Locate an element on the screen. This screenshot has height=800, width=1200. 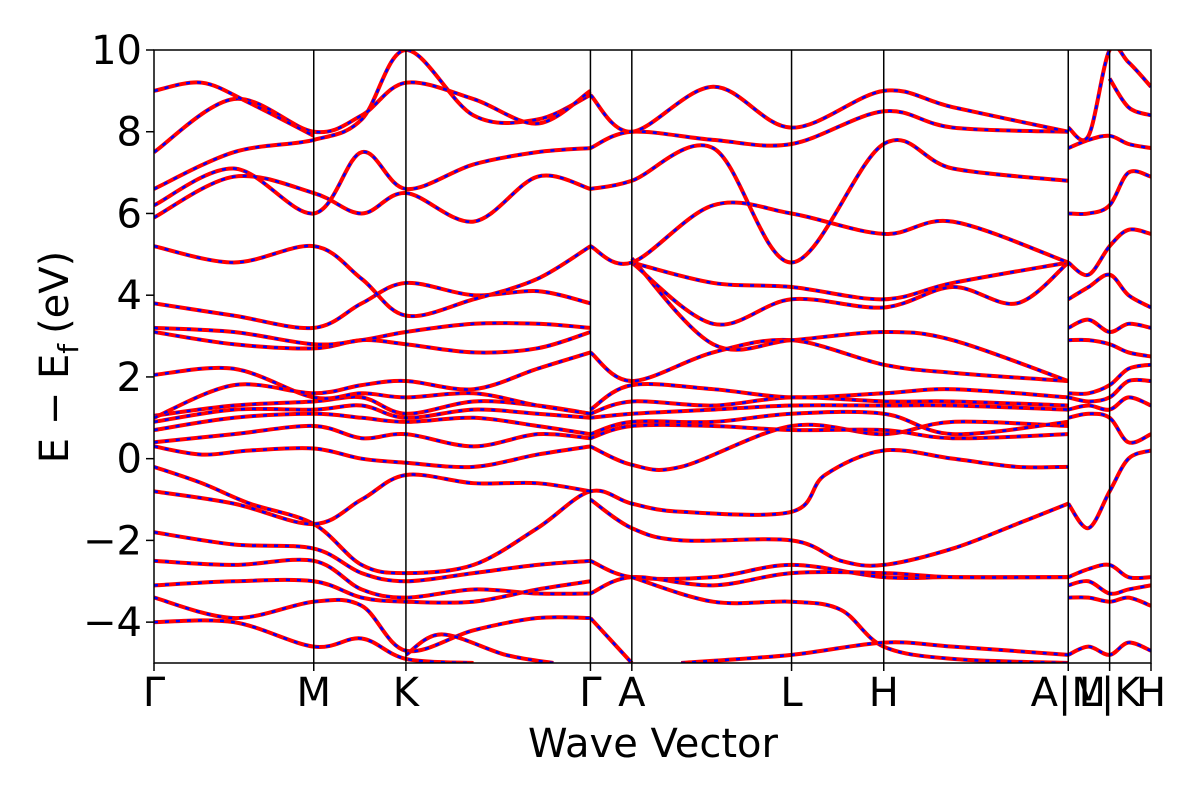
y-tick-label: 10 is located at coordinates (116, 51).